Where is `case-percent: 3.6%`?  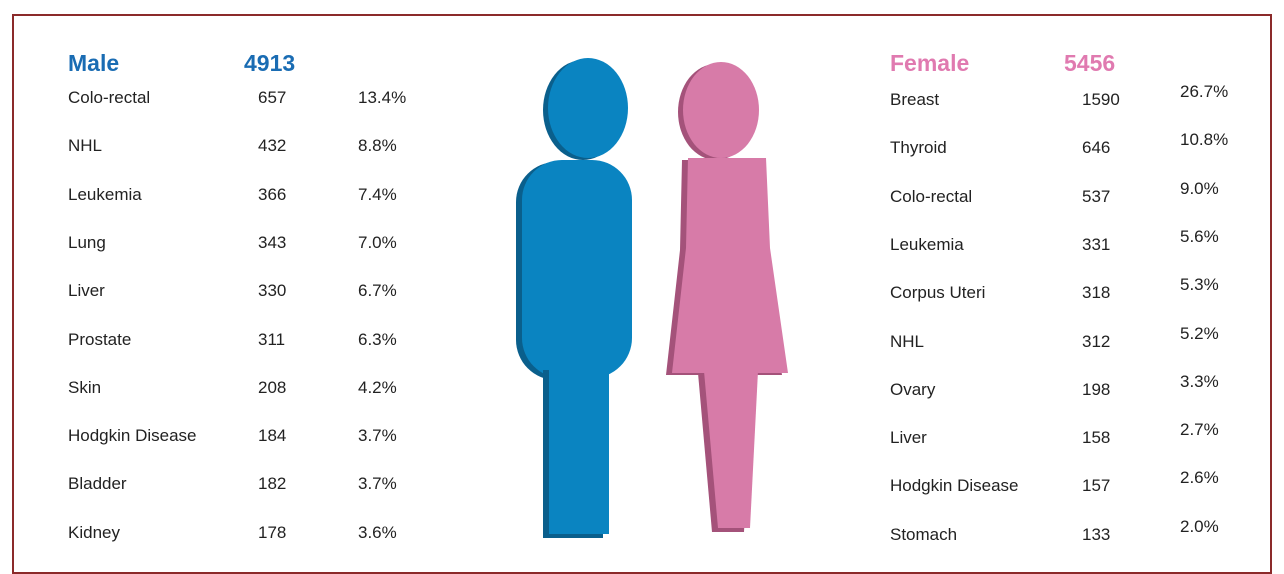 case-percent: 3.6% is located at coordinates (377, 532).